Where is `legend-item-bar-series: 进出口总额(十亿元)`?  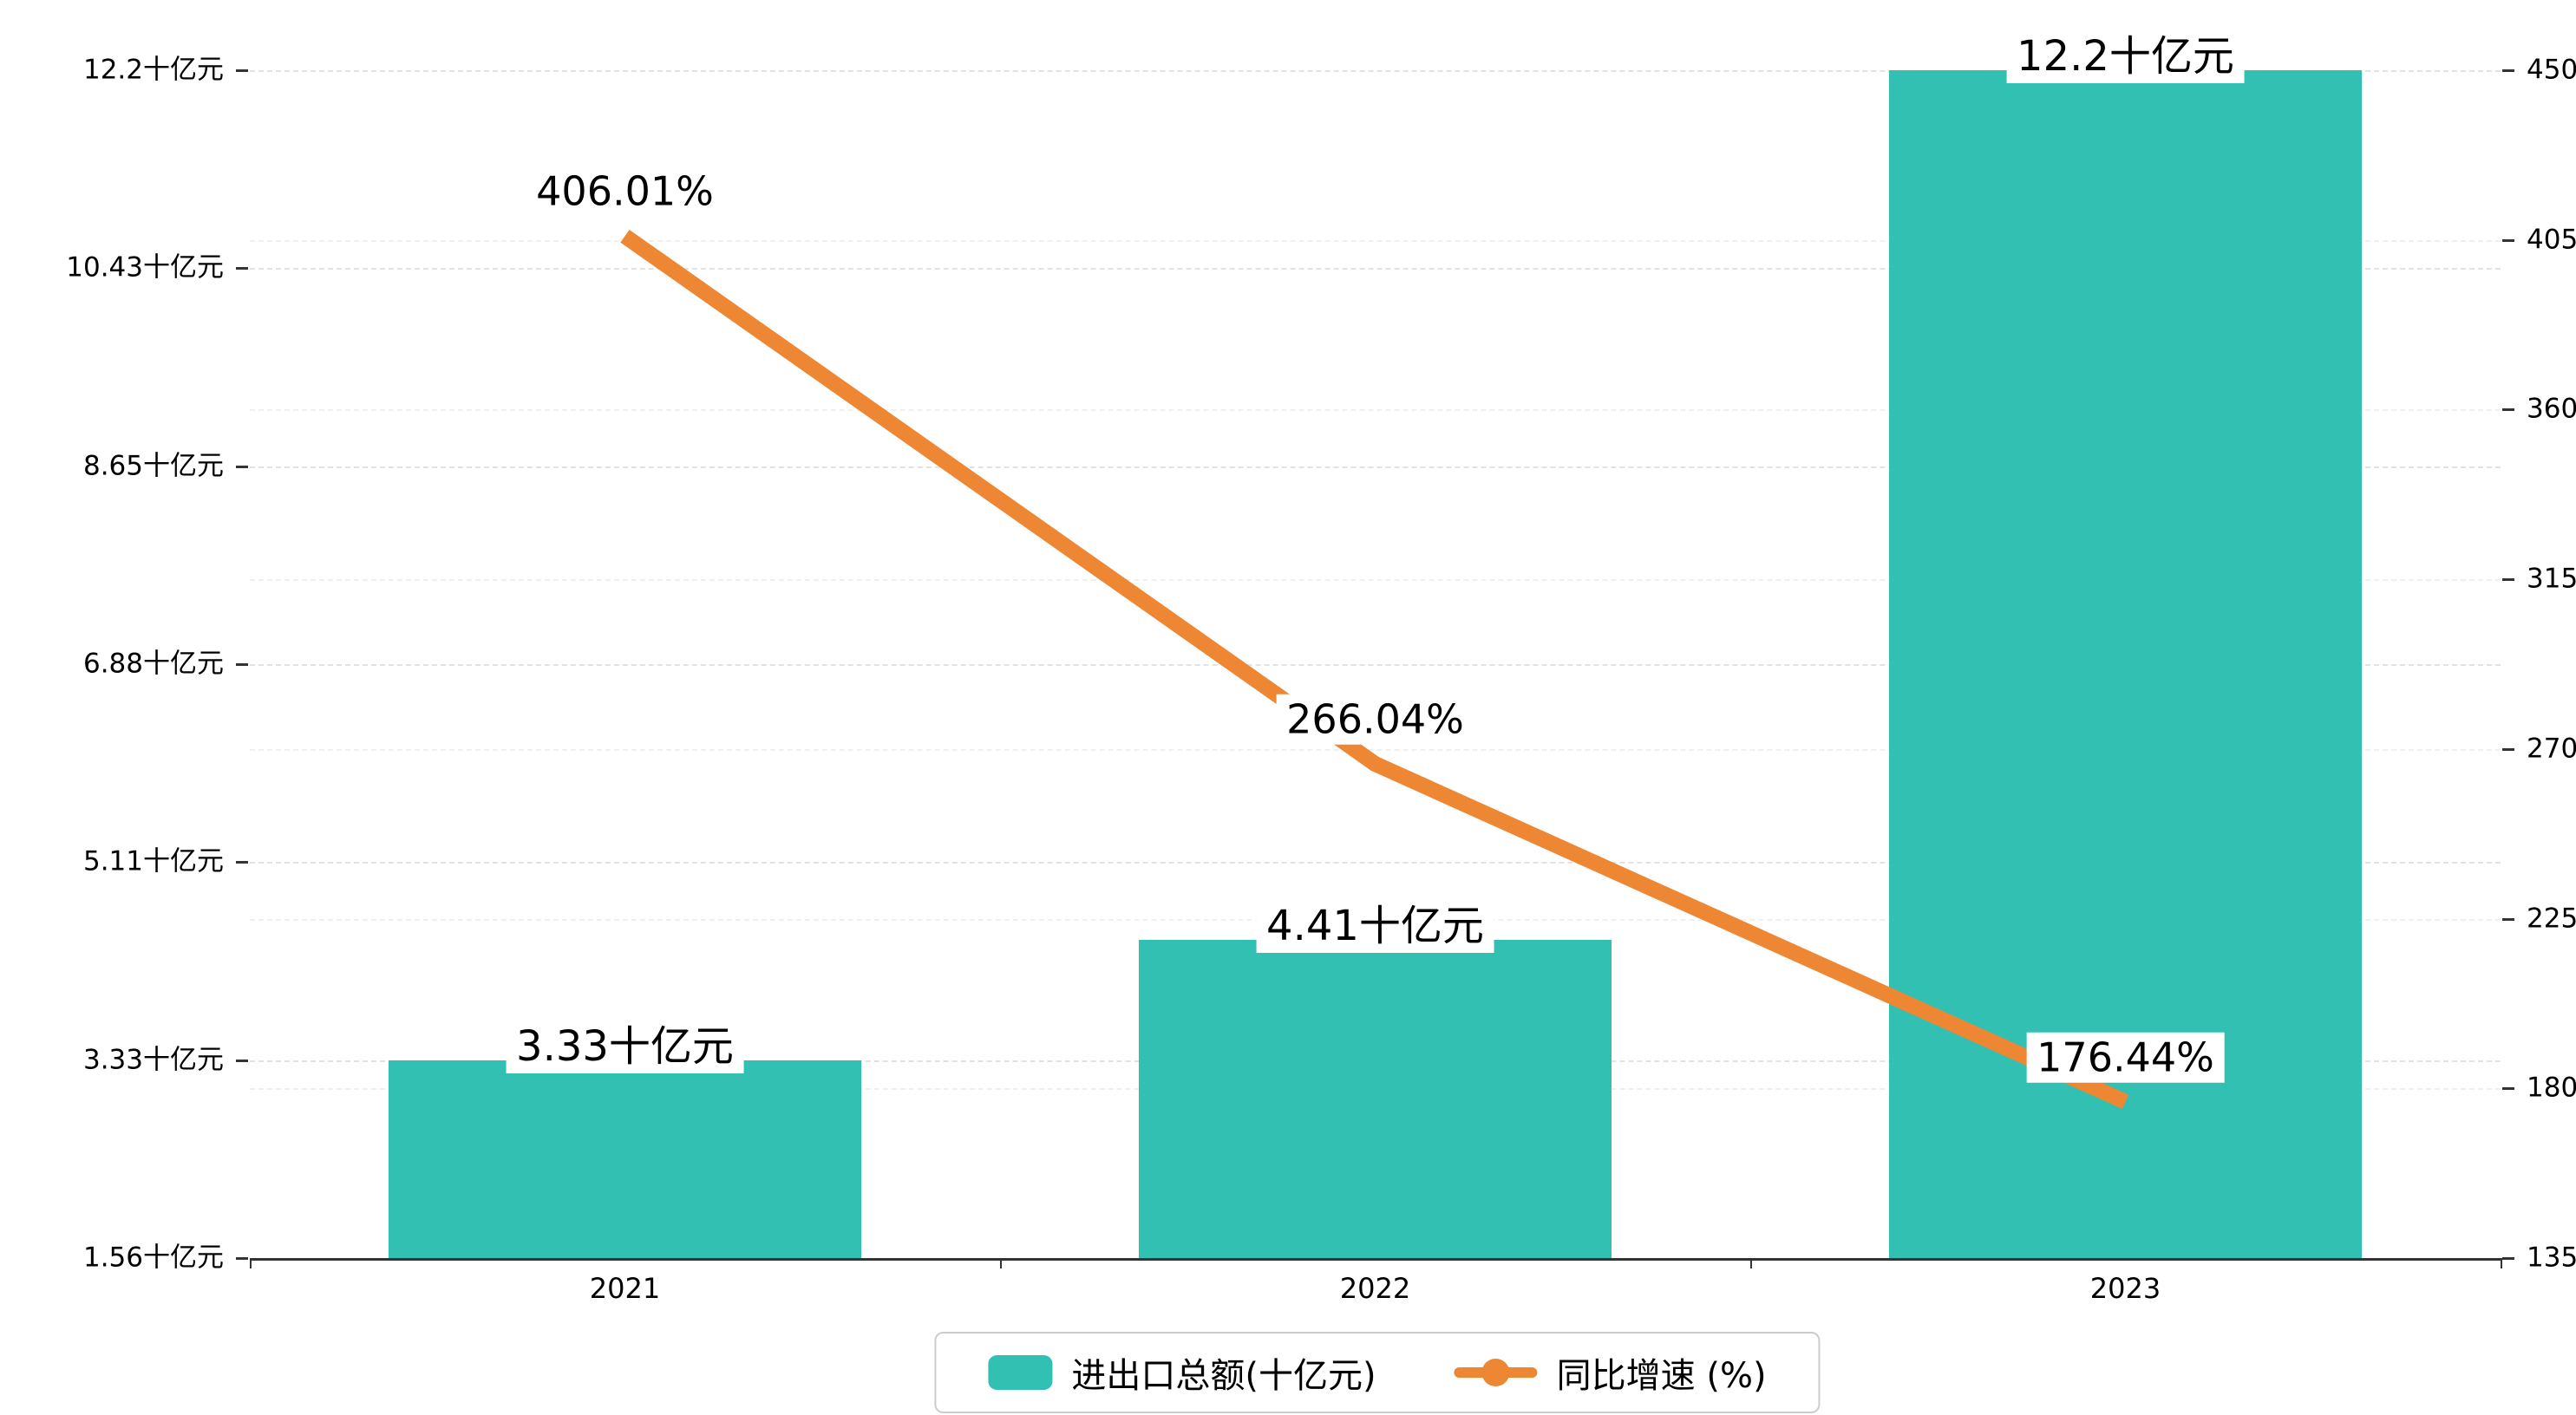
legend-item-bar-series: 进出口总额(十亿元) is located at coordinates (1182, 1372).